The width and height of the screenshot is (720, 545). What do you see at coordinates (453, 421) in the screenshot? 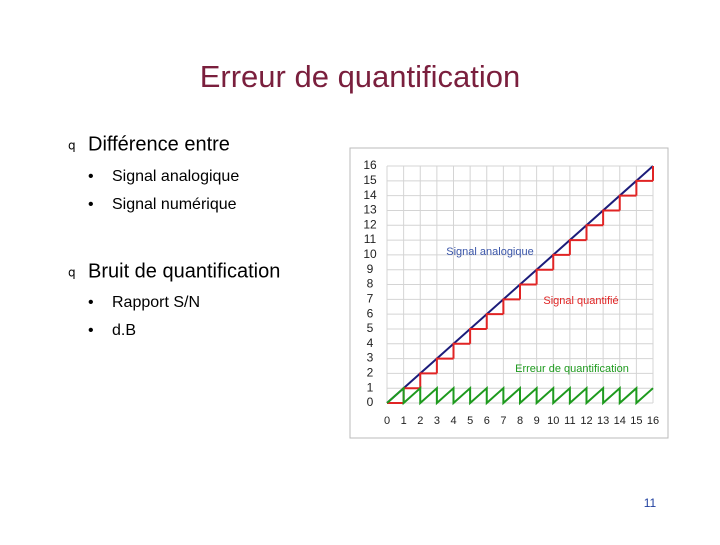
I see `x-tick-label: 4` at bounding box center [453, 421].